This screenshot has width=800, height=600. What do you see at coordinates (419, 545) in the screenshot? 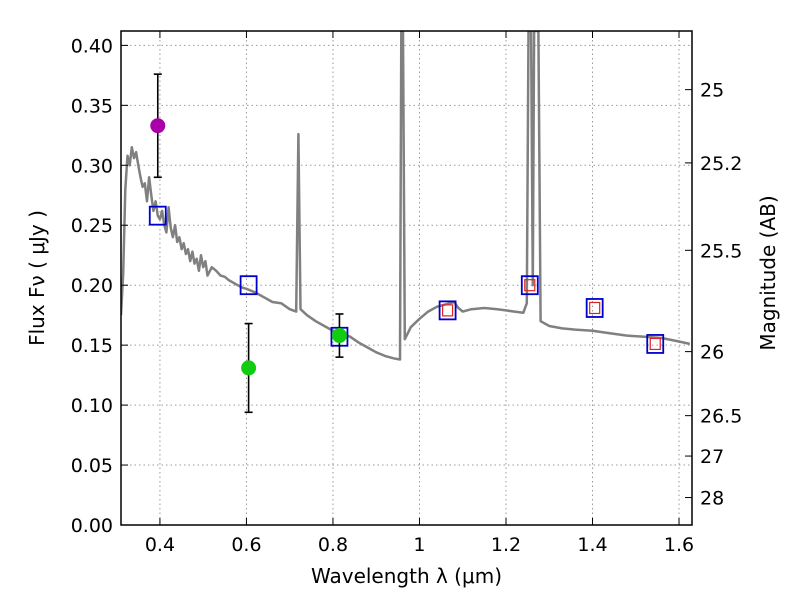
I see `x-tick-label: 1` at bounding box center [419, 545].